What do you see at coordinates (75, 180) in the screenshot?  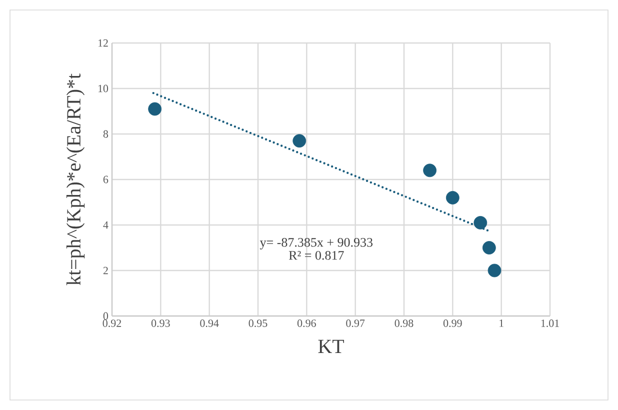 I see `y-axis-title: kt=ph^(Kph)*e^(Ea/RT)*t` at bounding box center [75, 180].